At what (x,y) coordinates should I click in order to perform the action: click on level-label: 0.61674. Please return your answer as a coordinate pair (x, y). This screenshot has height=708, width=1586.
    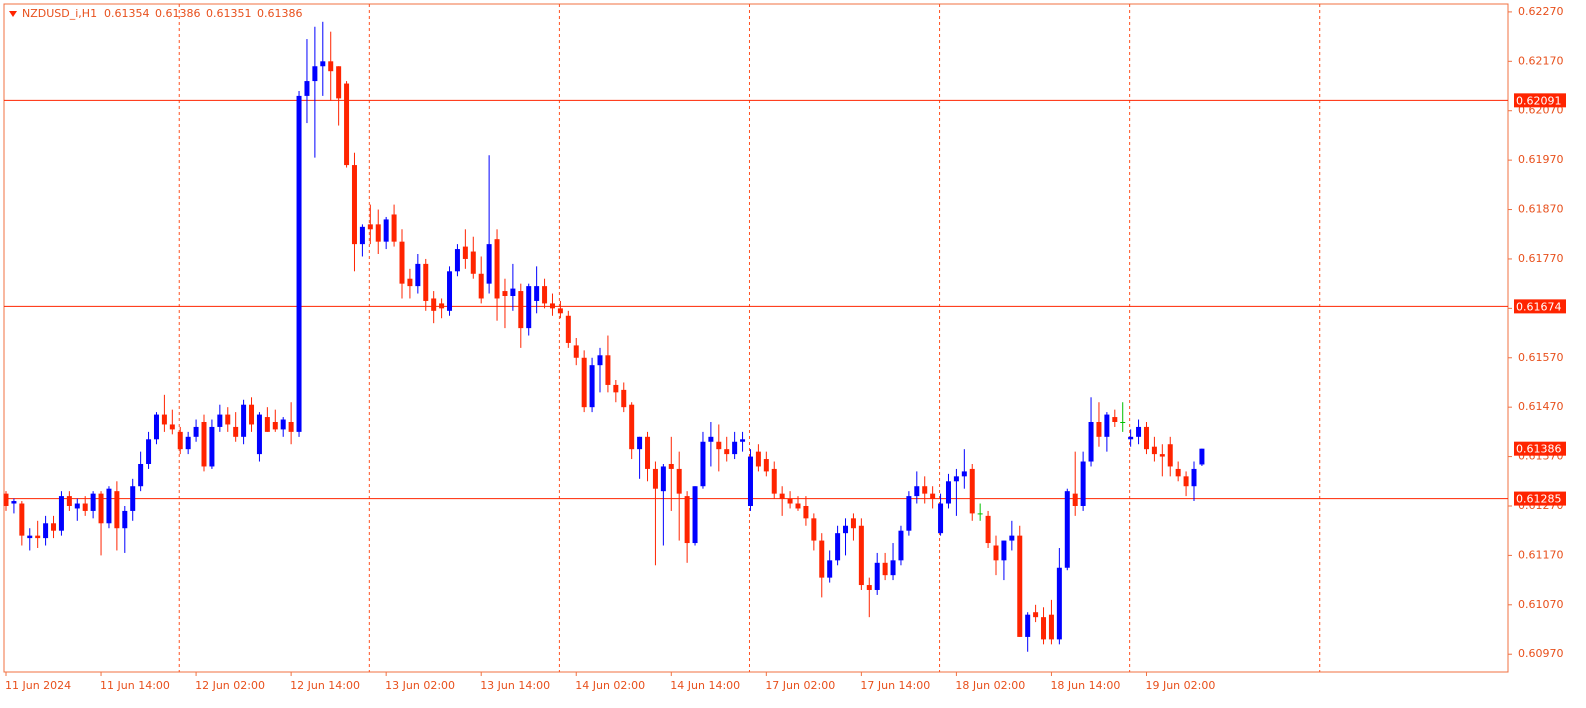
    Looking at the image, I should click on (1539, 306).